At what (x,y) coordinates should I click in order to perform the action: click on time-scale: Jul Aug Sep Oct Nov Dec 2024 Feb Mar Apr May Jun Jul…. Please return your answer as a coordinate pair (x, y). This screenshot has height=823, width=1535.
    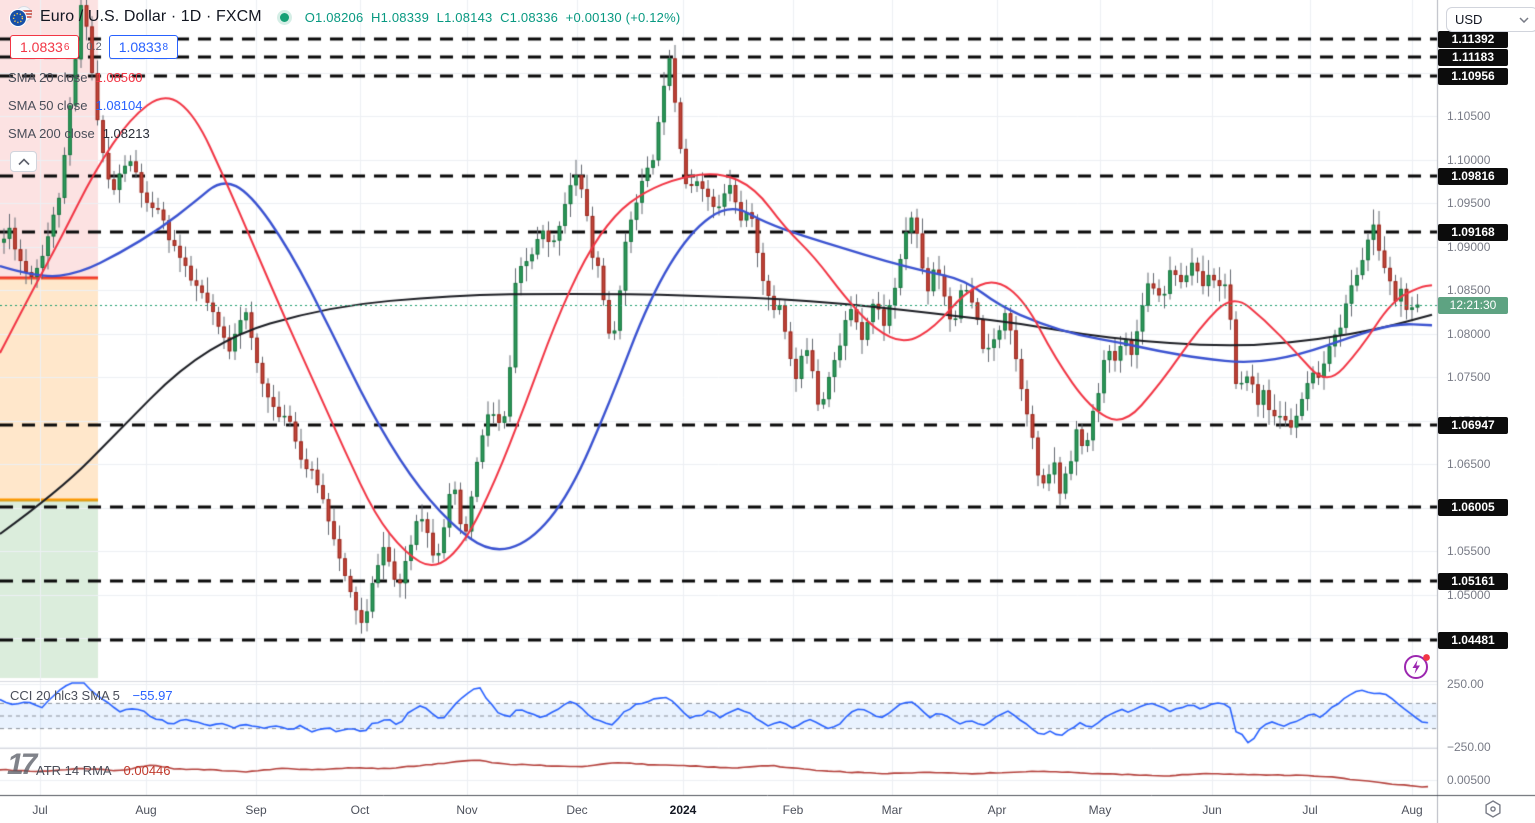
    Looking at the image, I should click on (718, 809).